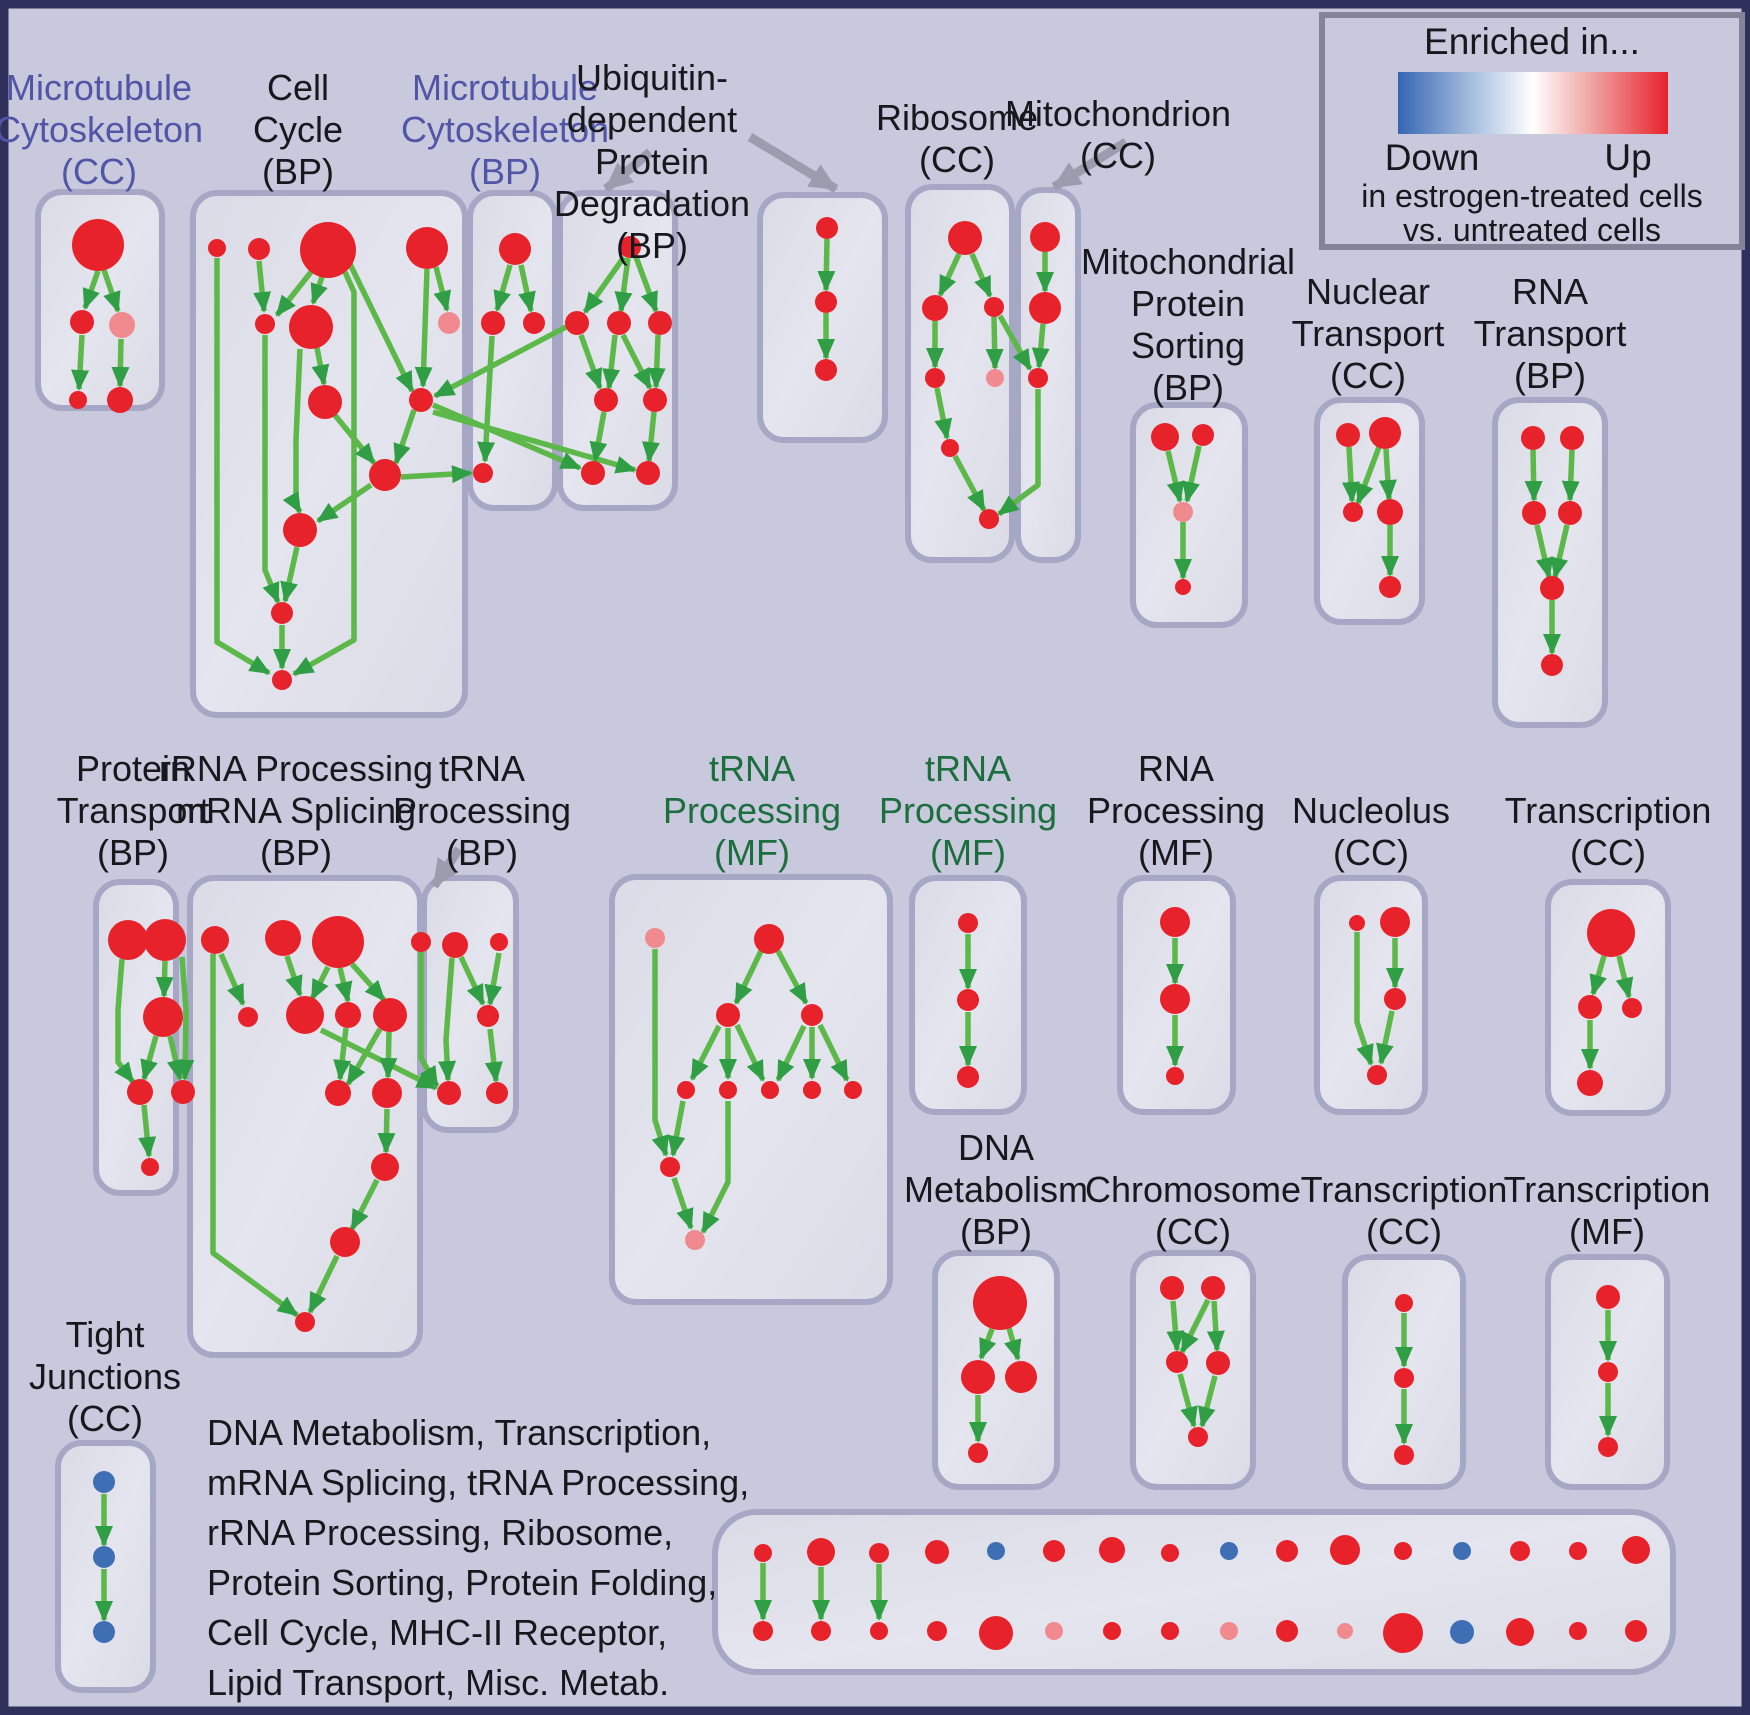 This screenshot has width=1750, height=1715. Describe the element at coordinates (1550, 375) in the screenshot. I see `cluster-label-rna-transport-bp-line3: (BP)` at that location.